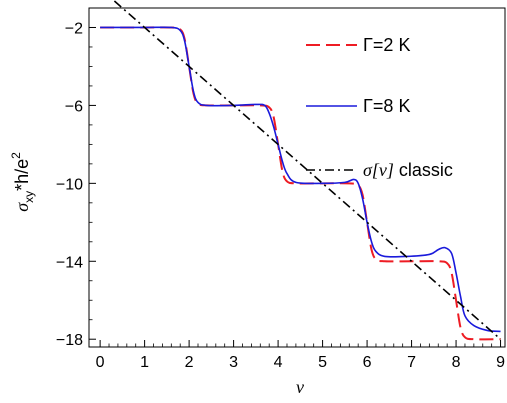  I want to click on legend-label-classic: σ[ν] classic, so click(408, 170).